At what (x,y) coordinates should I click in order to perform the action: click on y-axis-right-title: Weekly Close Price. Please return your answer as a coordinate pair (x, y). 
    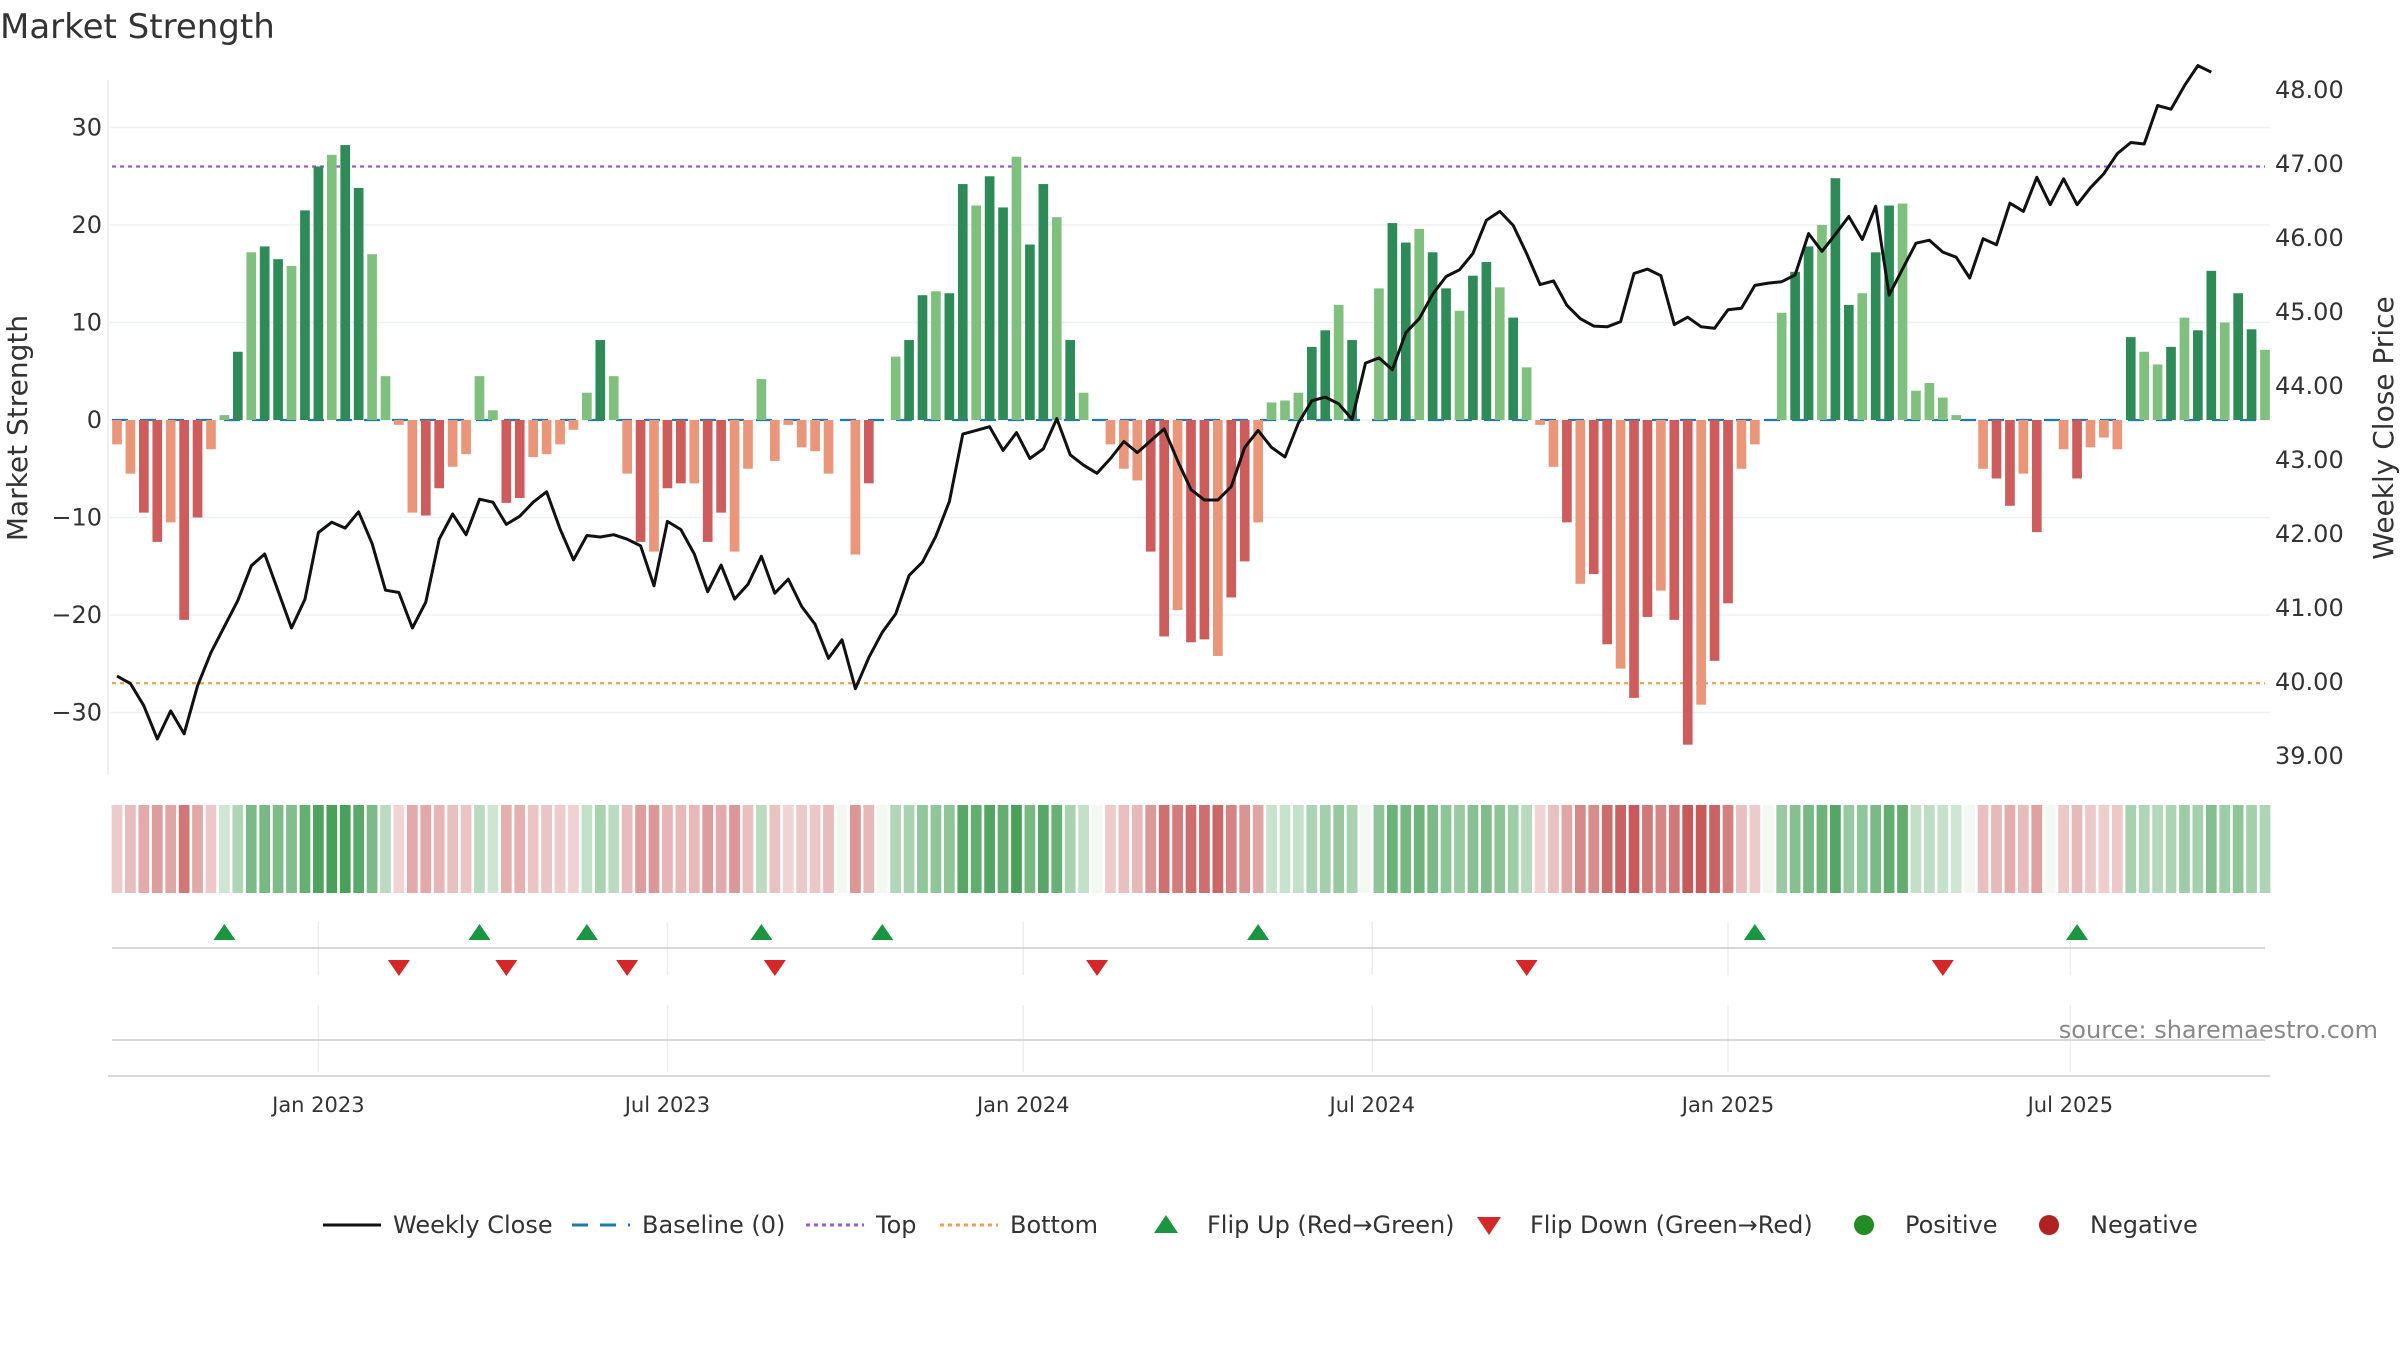
    Looking at the image, I should click on (2383, 427).